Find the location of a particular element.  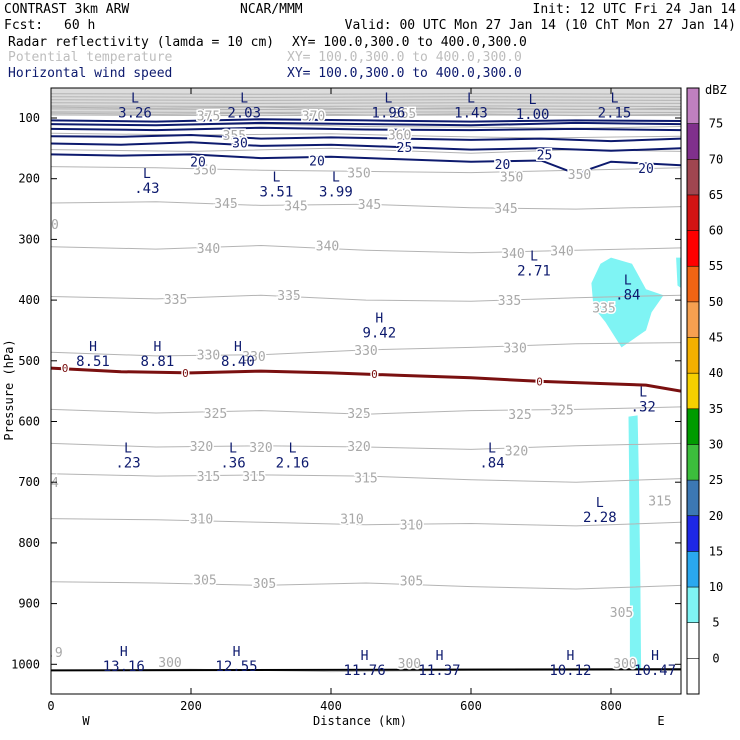

org-title: NCAR/MMM is located at coordinates (271, 9).